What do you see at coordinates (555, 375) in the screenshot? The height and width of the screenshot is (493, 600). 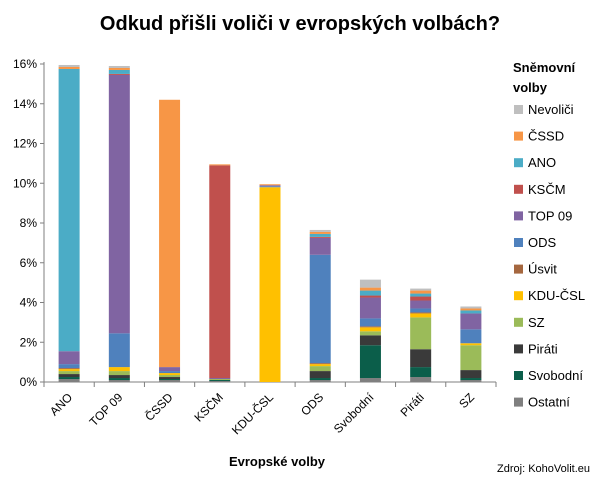 I see `legend-label: Svobodní` at bounding box center [555, 375].